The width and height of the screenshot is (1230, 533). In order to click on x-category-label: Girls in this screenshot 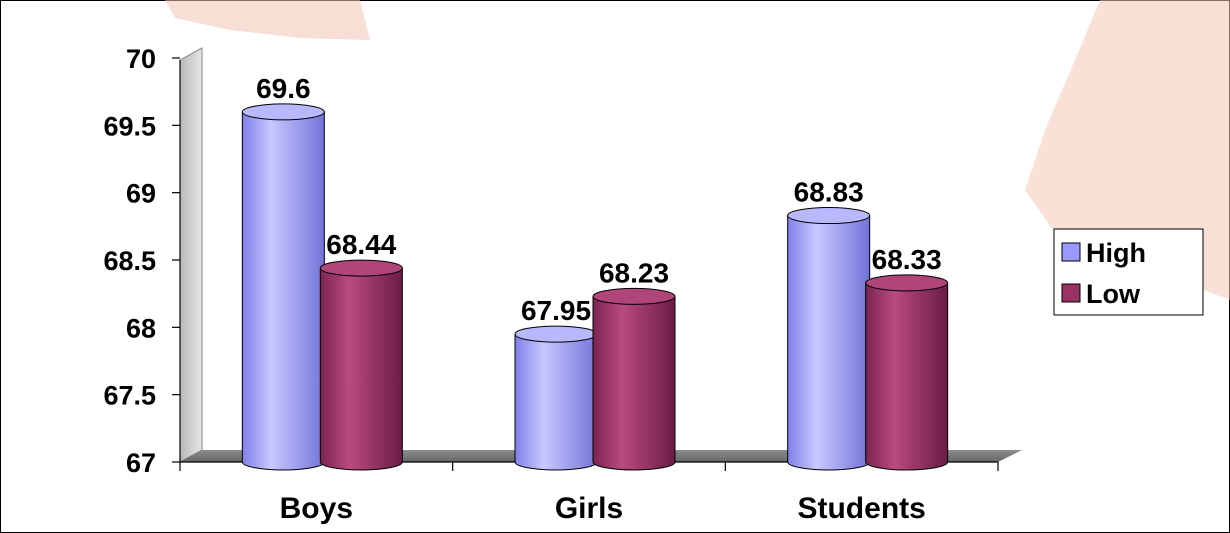, I will do `click(589, 508)`.